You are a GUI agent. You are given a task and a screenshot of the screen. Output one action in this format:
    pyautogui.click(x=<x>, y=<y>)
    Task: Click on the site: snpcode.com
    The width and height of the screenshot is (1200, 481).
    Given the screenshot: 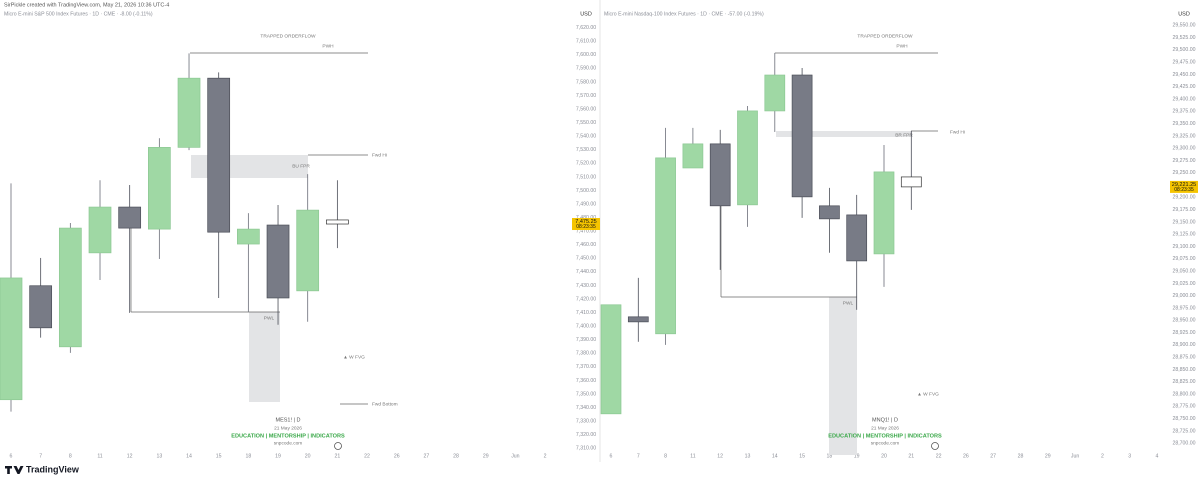 What is the action you would take?
    pyautogui.click(x=885, y=443)
    